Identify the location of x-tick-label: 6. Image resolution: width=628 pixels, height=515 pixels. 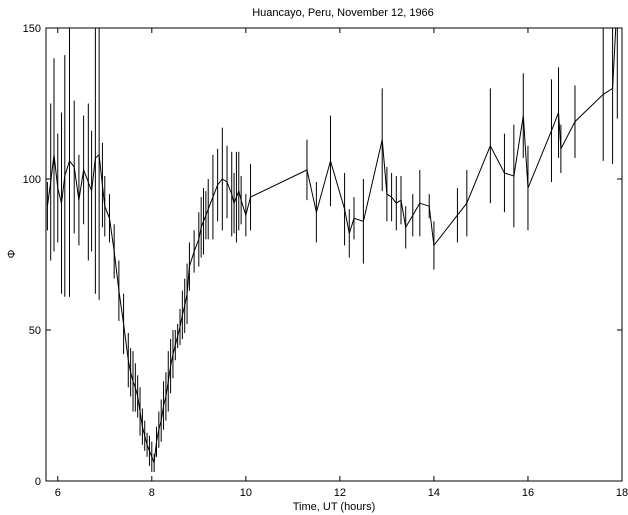
(58, 493).